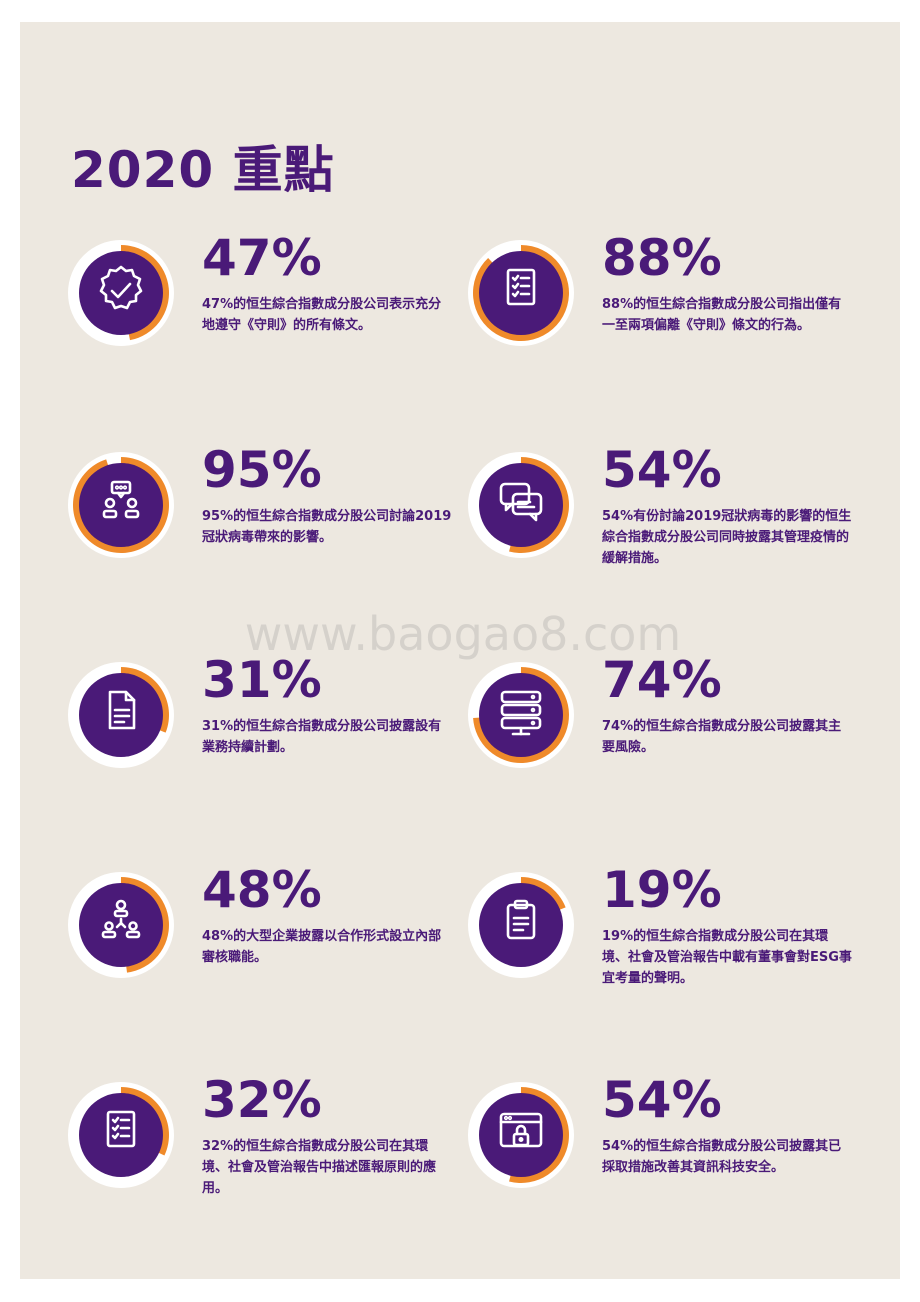 Image resolution: width=920 pixels, height=1302 pixels. What do you see at coordinates (121, 287) in the screenshot?
I see `badge-check-icon` at bounding box center [121, 287].